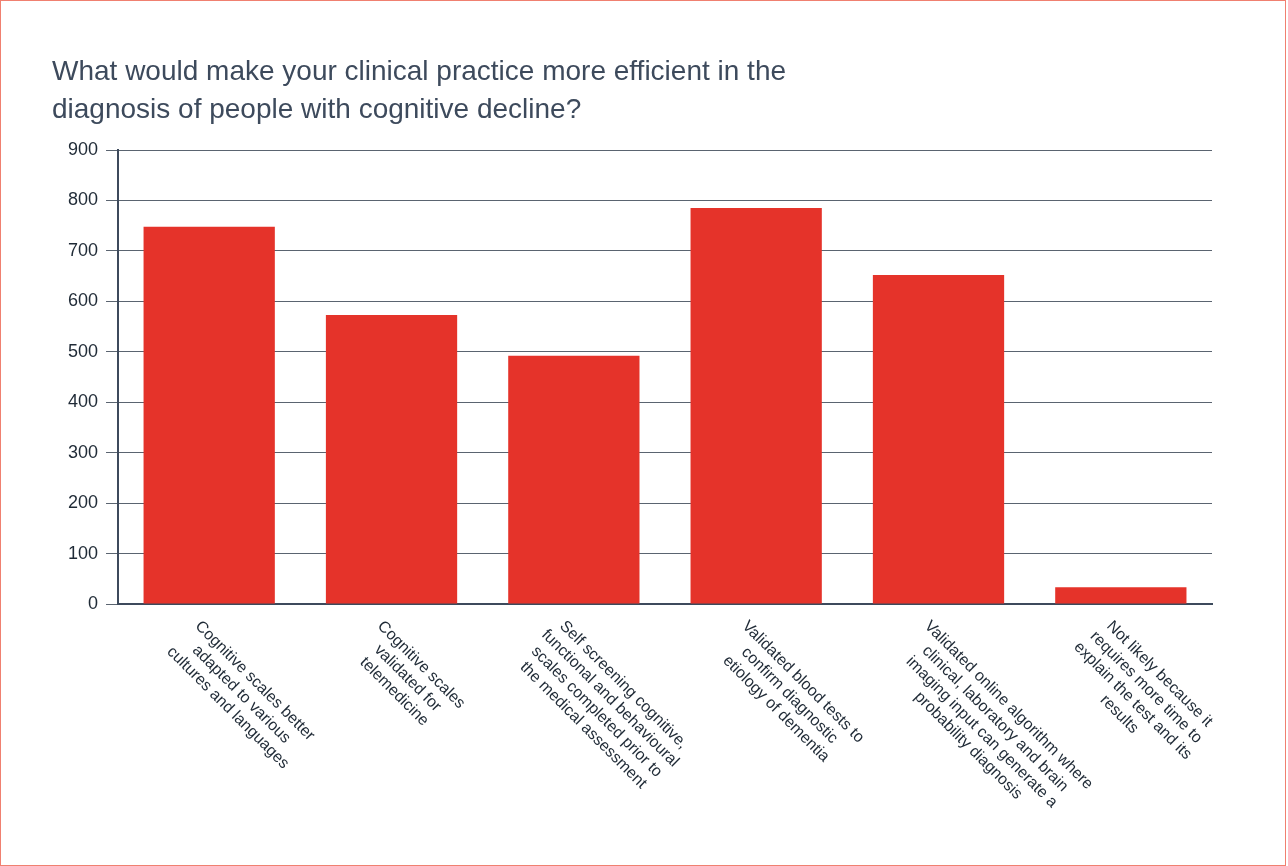  What do you see at coordinates (83, 552) in the screenshot?
I see `y-tick-label: 100` at bounding box center [83, 552].